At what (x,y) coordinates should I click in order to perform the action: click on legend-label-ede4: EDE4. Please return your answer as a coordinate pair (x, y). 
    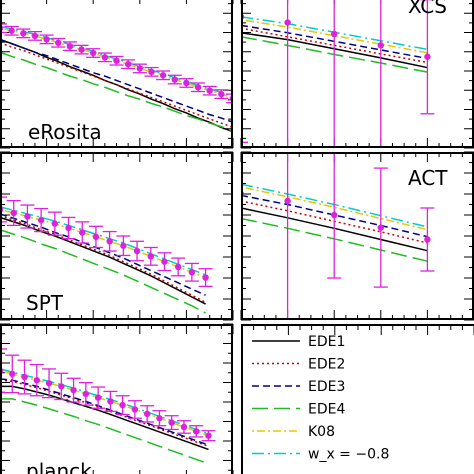
    Looking at the image, I should click on (326, 410).